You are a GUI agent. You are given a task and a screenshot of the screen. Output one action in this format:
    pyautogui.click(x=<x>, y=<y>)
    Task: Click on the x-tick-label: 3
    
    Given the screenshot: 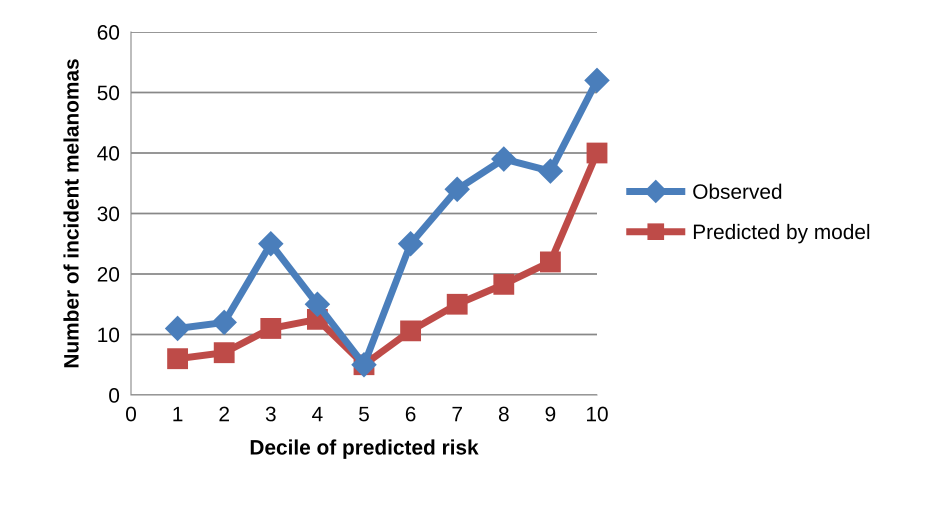 What is the action you would take?
    pyautogui.click(x=271, y=414)
    